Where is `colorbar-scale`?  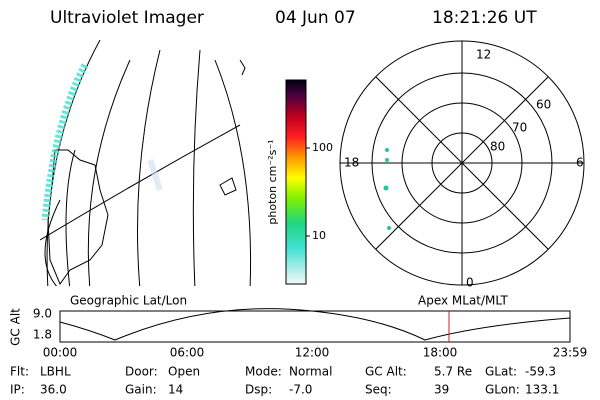
colorbar-scale is located at coordinates (296, 182).